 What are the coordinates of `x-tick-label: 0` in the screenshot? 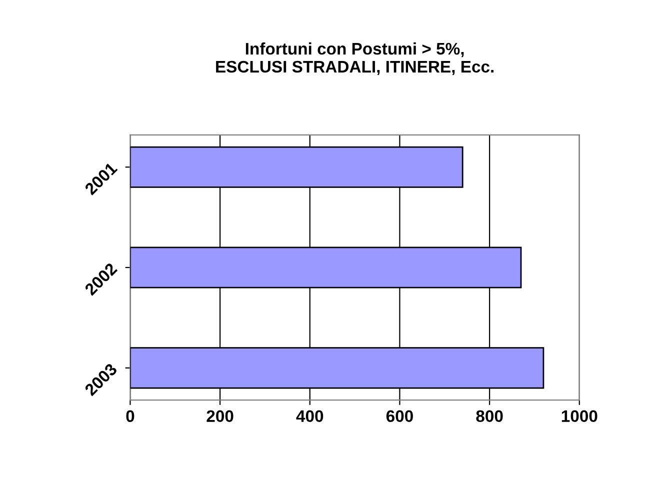 It's located at (130, 416).